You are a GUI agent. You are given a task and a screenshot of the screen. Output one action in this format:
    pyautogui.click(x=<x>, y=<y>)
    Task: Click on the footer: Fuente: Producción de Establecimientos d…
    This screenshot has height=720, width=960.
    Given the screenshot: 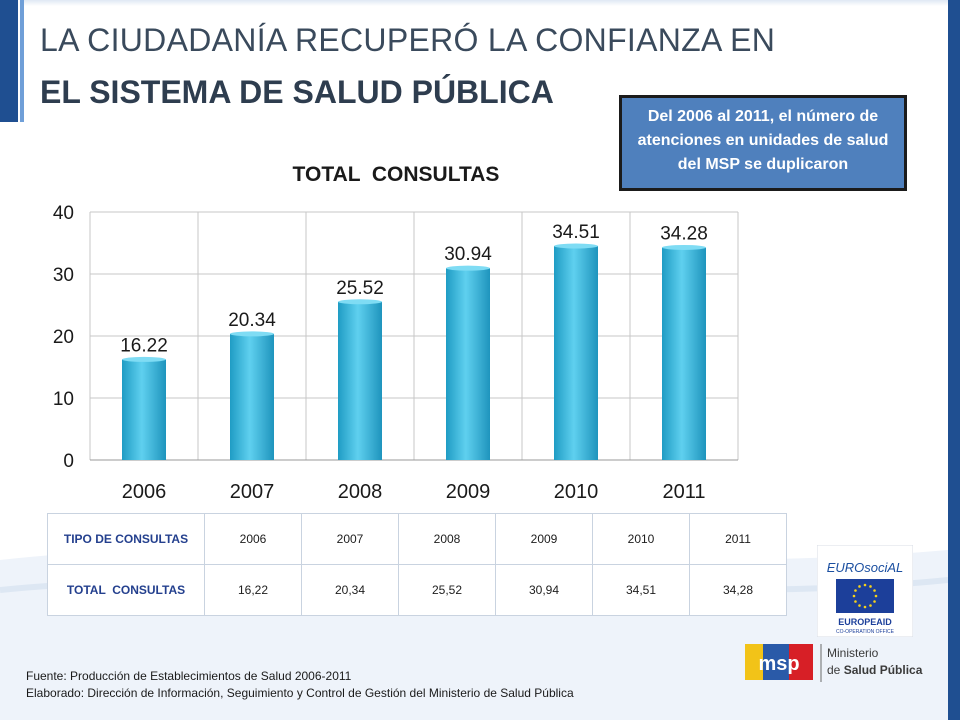 What is the action you would take?
    pyautogui.click(x=300, y=685)
    